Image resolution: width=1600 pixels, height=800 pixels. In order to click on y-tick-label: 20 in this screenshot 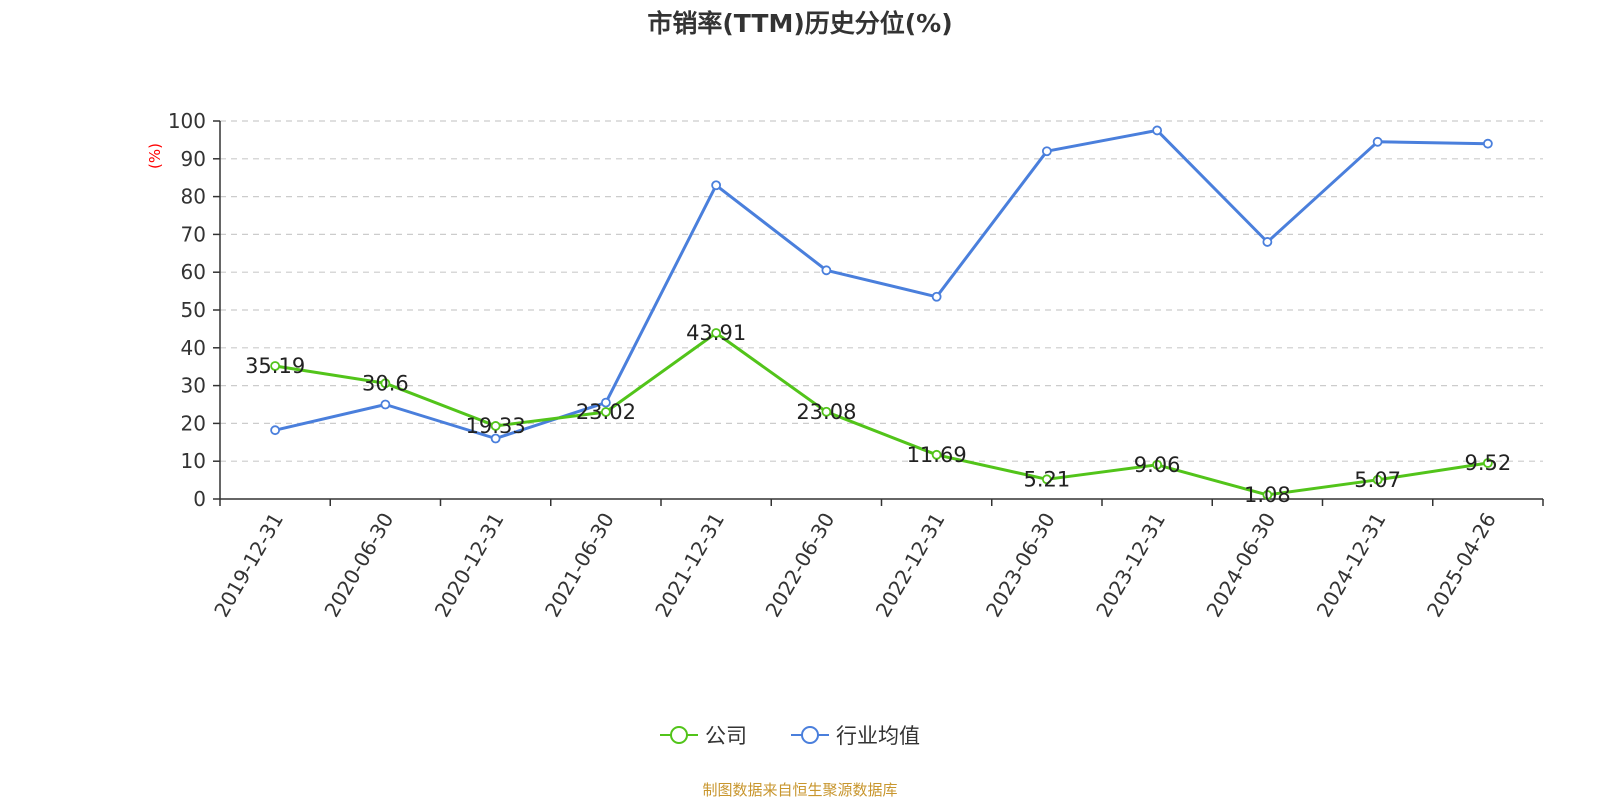, I will do `click(193, 423)`.